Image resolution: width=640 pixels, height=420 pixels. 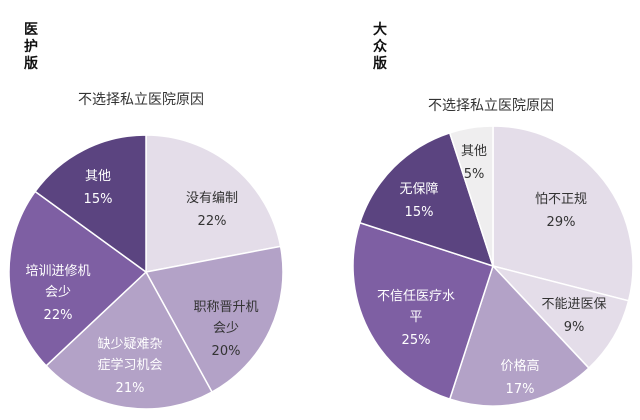 I want to click on chart2-slice-2-label: 不能进医保, so click(x=573, y=304).